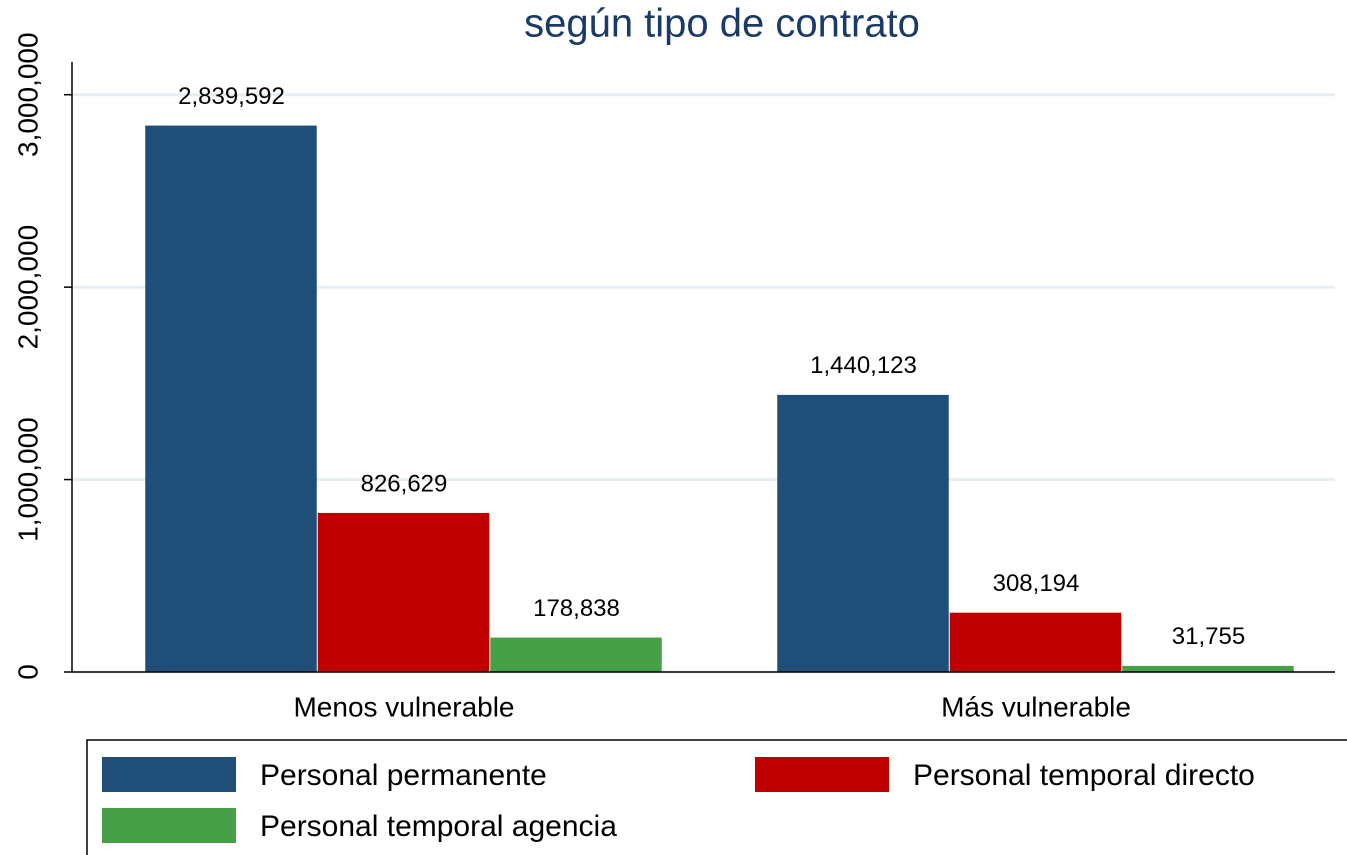 The width and height of the screenshot is (1347, 855). I want to click on value-label: 178,838, so click(576, 608).